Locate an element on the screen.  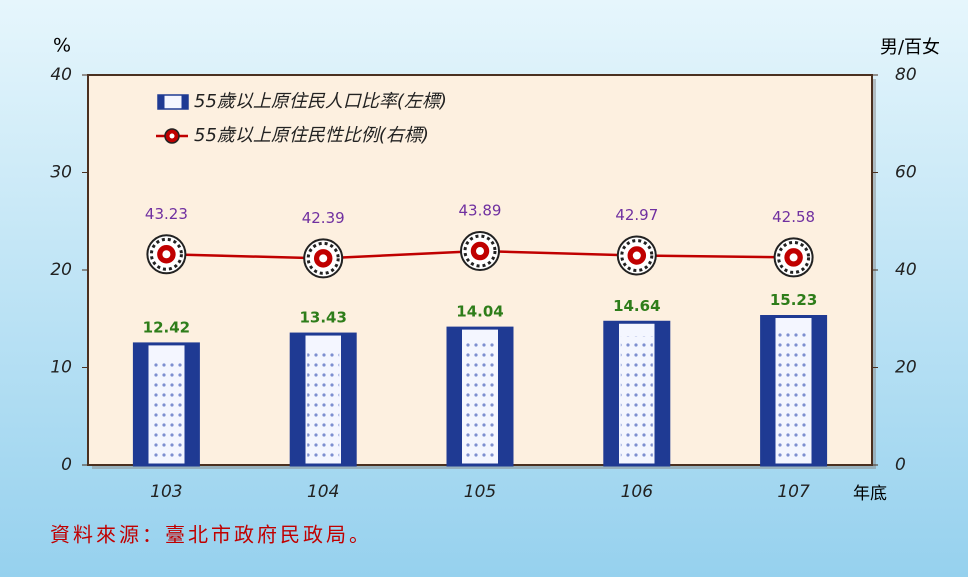
source-note: 資料來源：臺北市政府民政局。 is located at coordinates (211, 535).